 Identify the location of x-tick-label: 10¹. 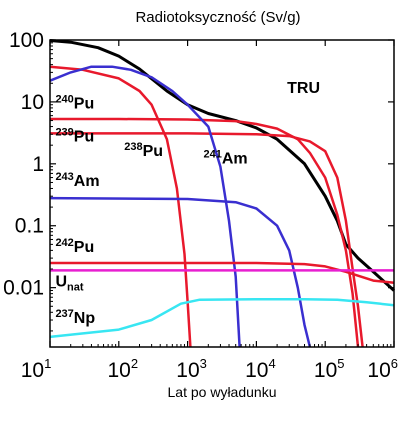
(36, 369).